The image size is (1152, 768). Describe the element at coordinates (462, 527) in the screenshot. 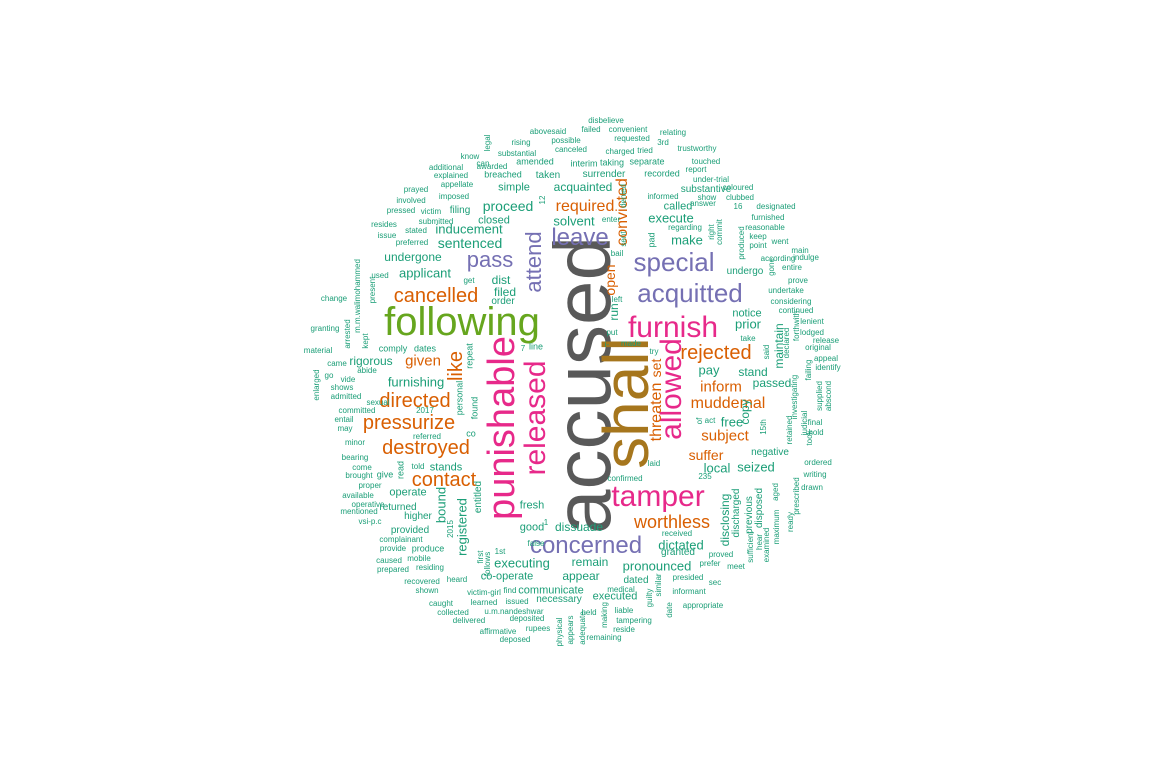

I see `word-registered: registered` at that location.